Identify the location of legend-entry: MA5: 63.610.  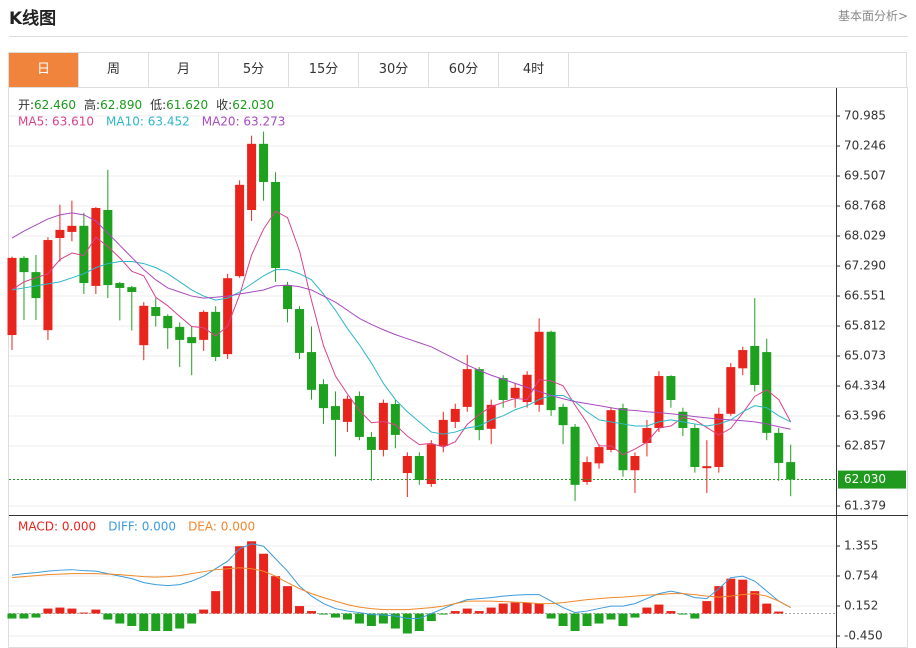
(56, 122).